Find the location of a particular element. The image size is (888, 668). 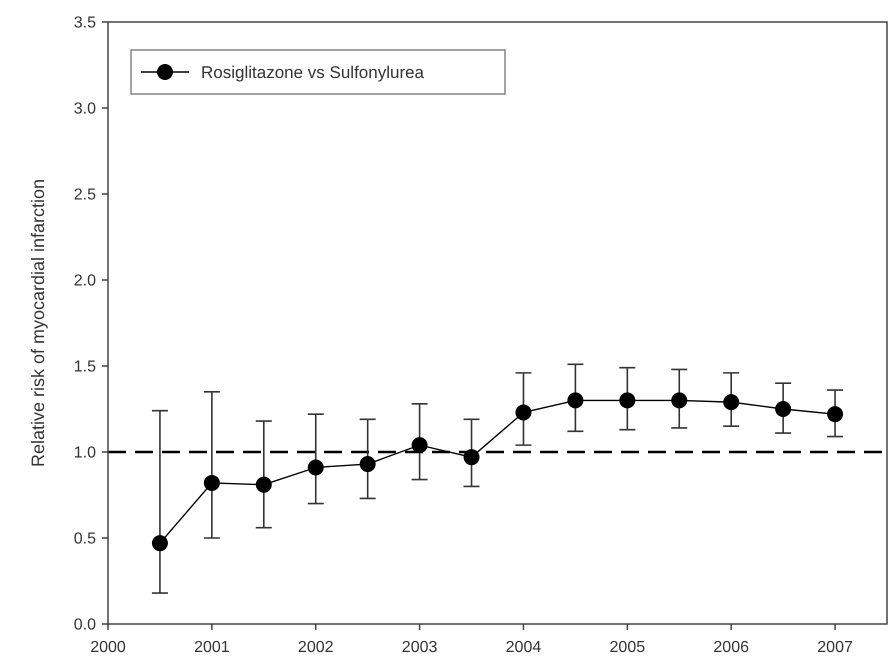

y-tick-label: 2.0 is located at coordinates (85, 281).